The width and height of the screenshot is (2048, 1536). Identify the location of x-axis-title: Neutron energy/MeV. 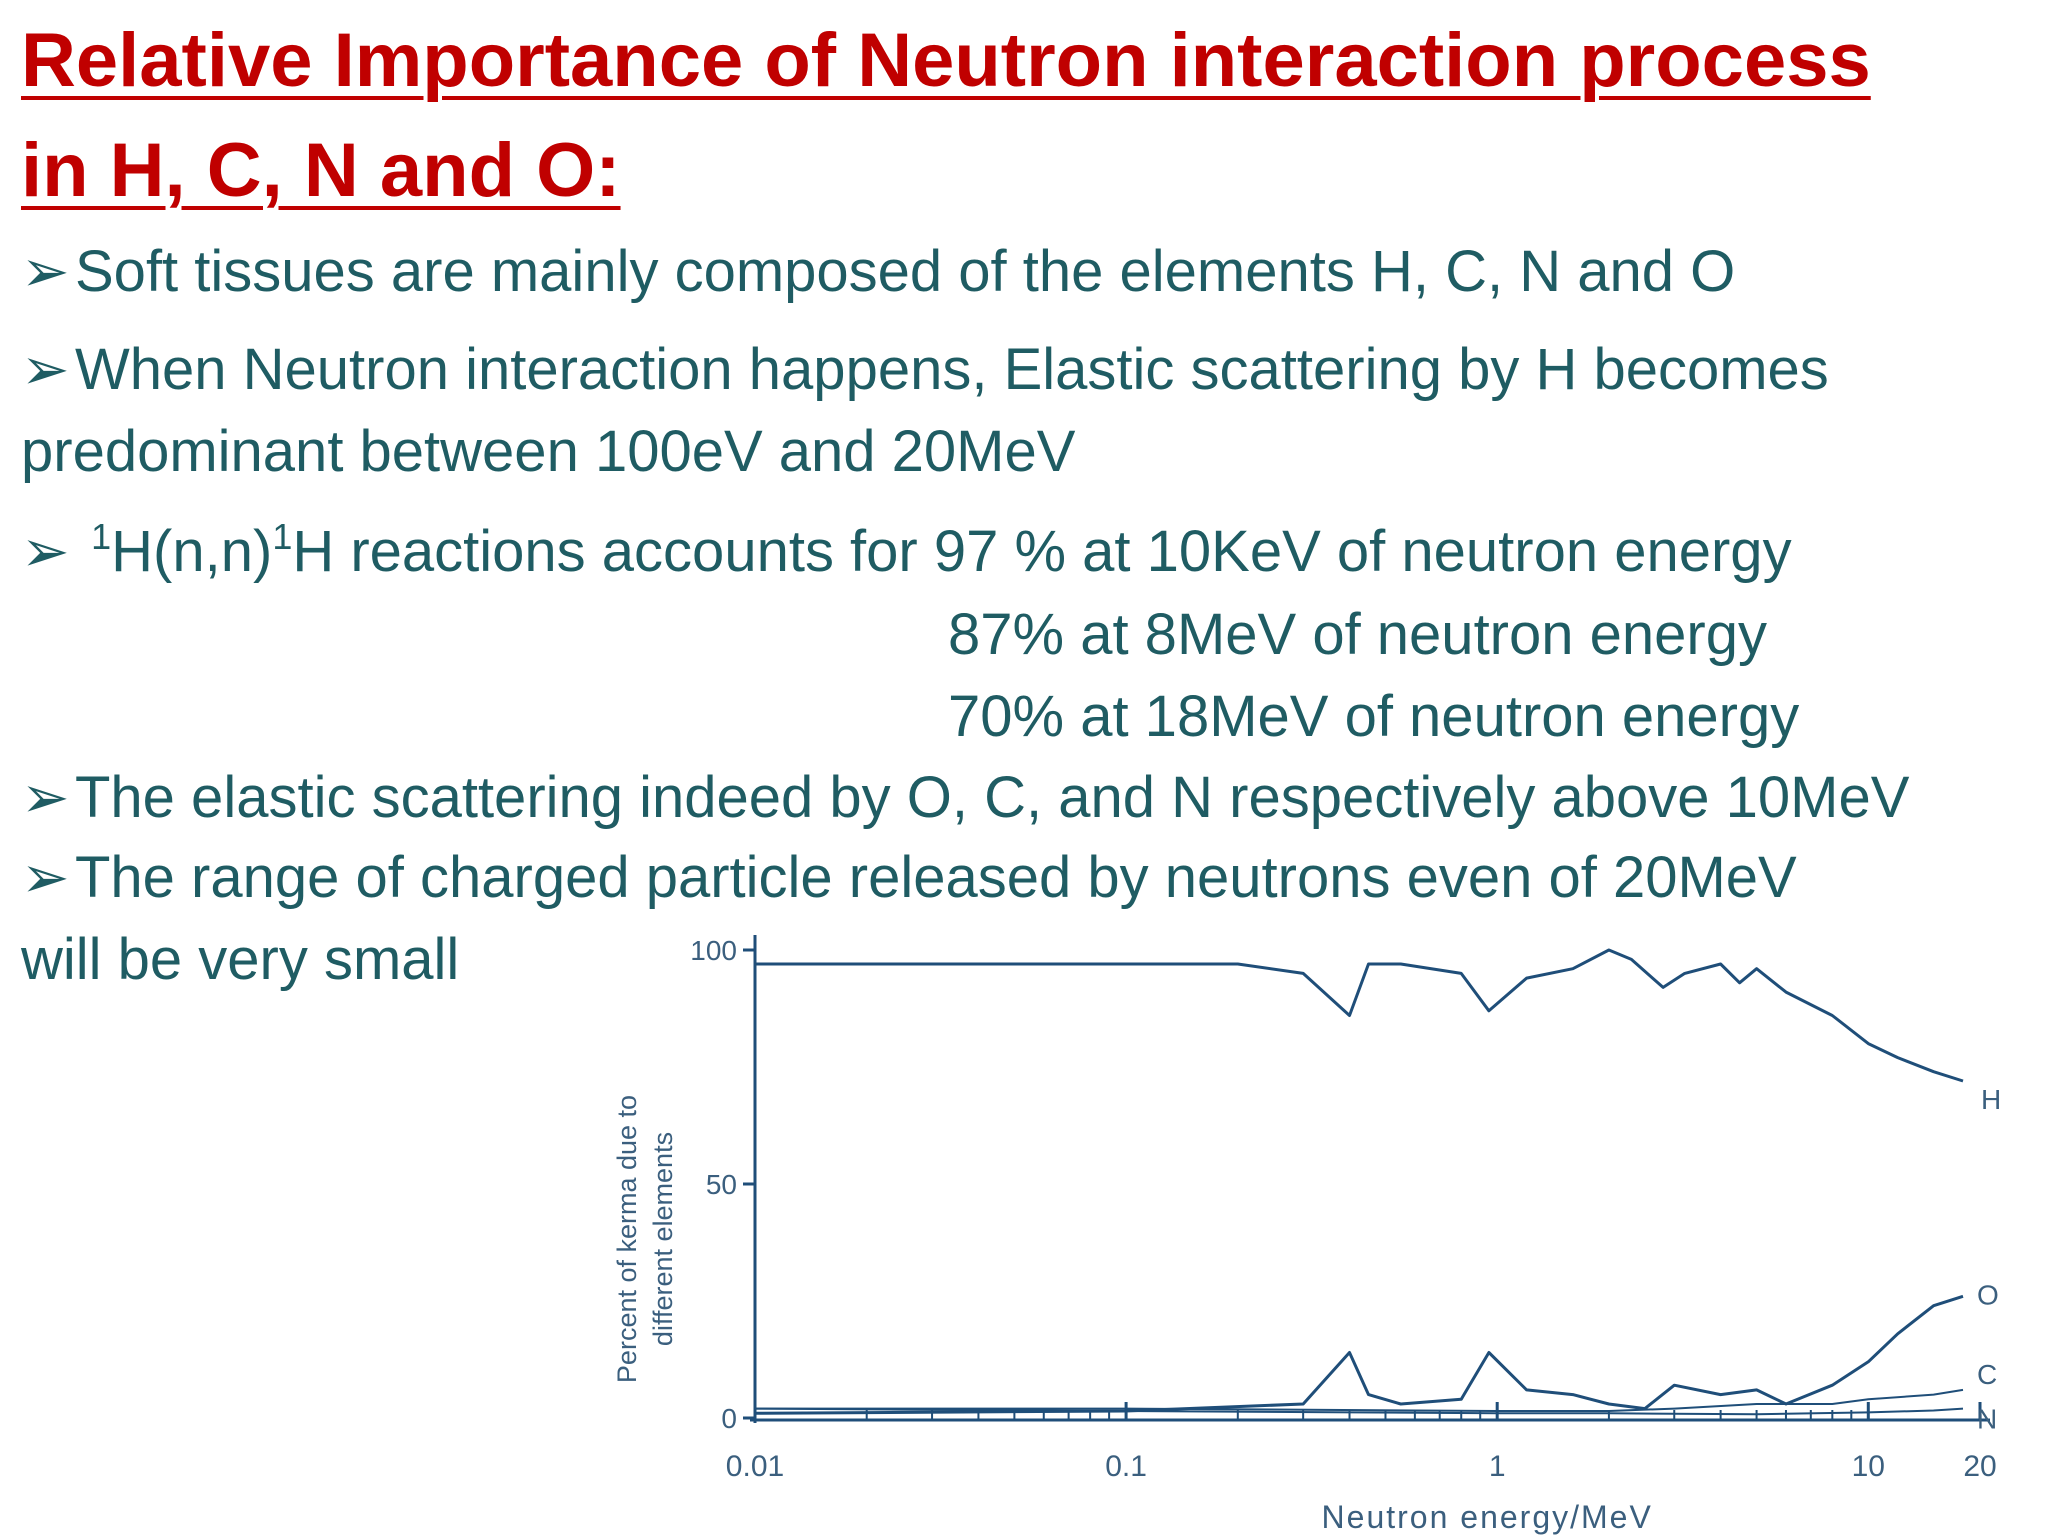
(1487, 1517).